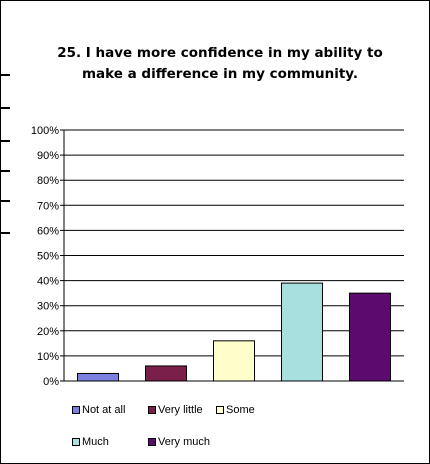 The width and height of the screenshot is (430, 464). Describe the element at coordinates (180, 410) in the screenshot. I see `legend-label: Very little` at that location.